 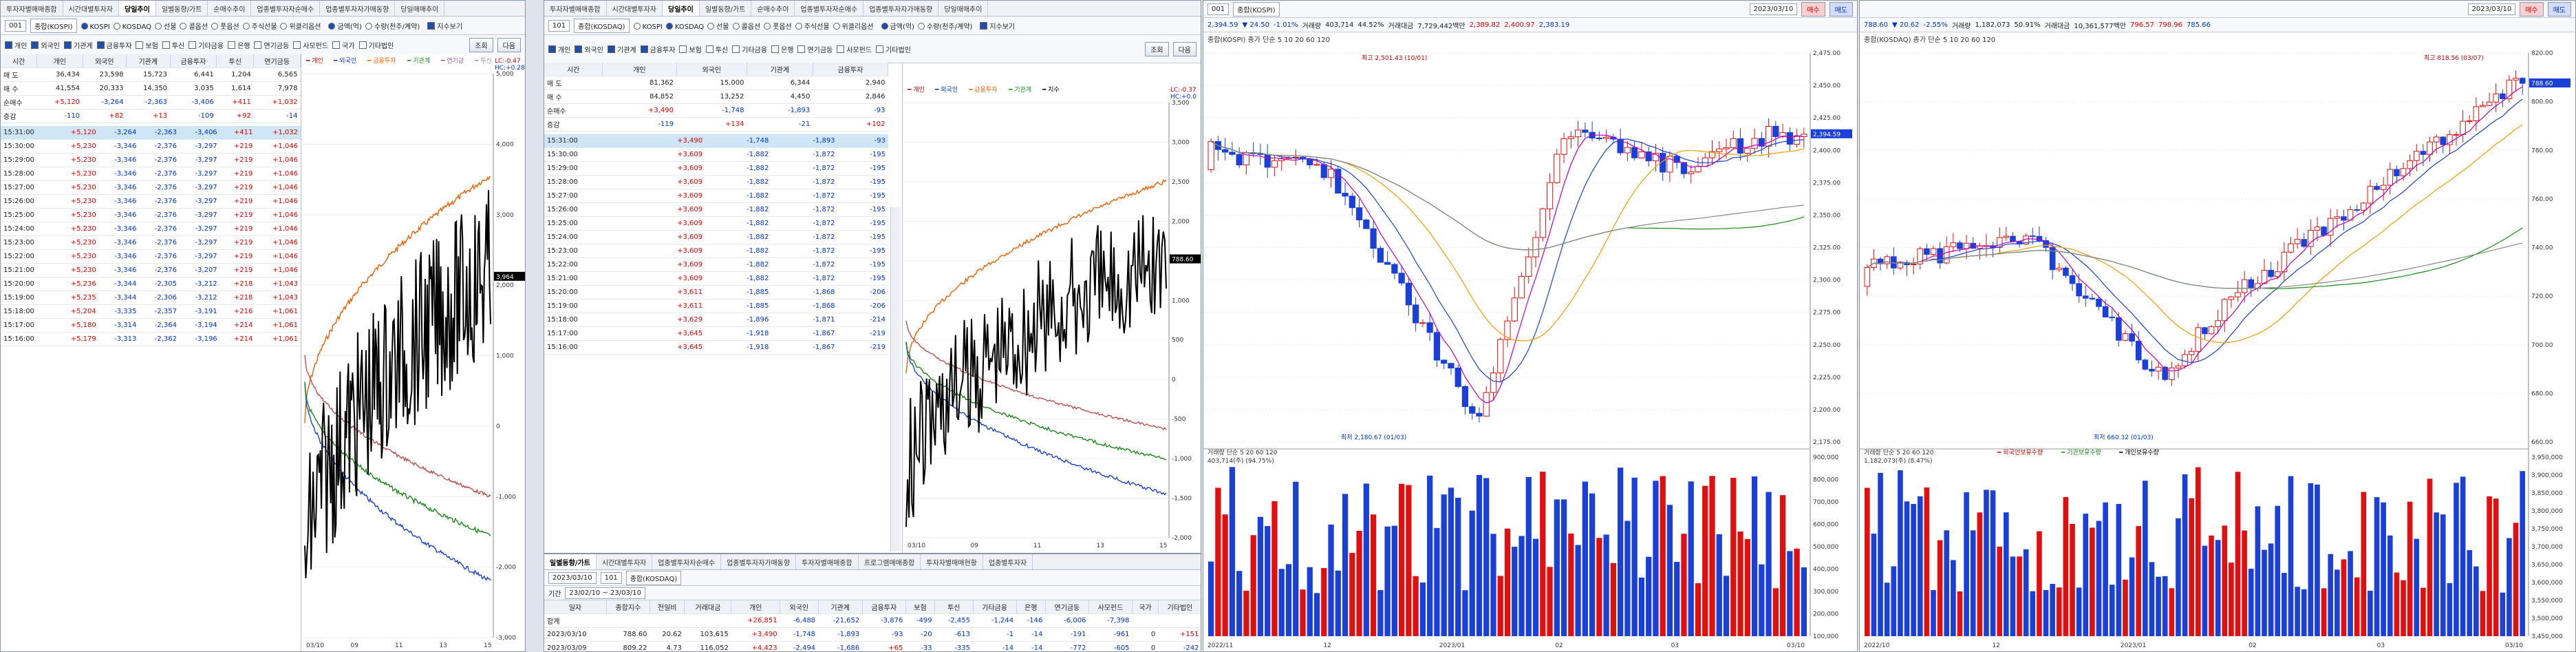 I want to click on tab-6: 투자자별매매현황, so click(x=952, y=561).